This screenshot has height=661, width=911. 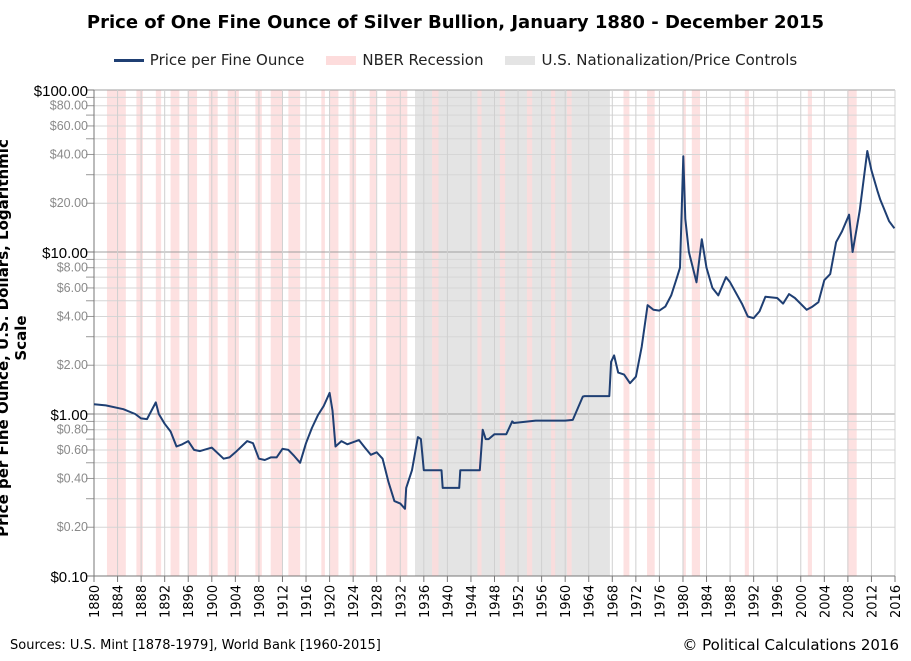 I want to click on y-tick-label-minor: $20.00, so click(x=69, y=203).